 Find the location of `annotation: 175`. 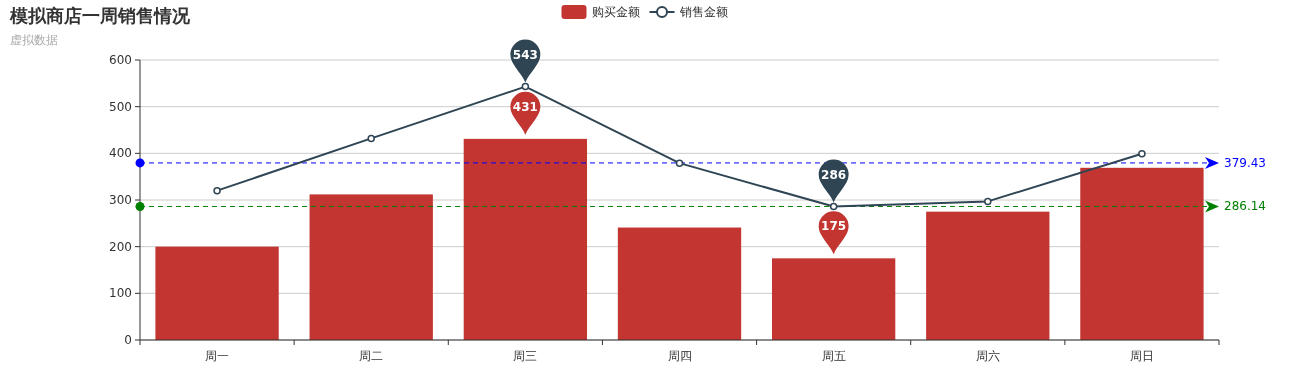

annotation: 175 is located at coordinates (834, 226).